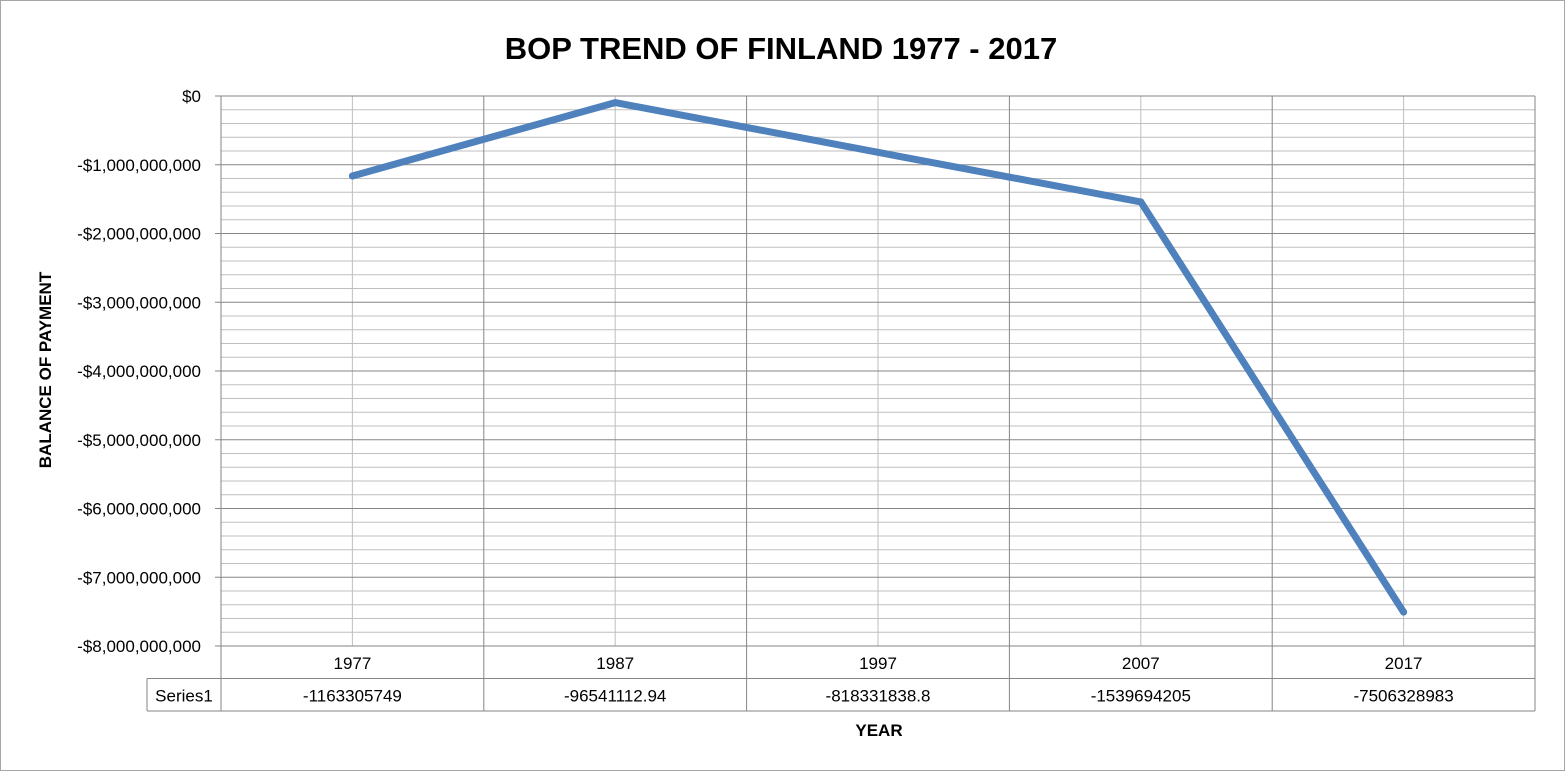 This screenshot has height=771, width=1565. What do you see at coordinates (352, 663) in the screenshot?
I see `x-tick-label: 1977` at bounding box center [352, 663].